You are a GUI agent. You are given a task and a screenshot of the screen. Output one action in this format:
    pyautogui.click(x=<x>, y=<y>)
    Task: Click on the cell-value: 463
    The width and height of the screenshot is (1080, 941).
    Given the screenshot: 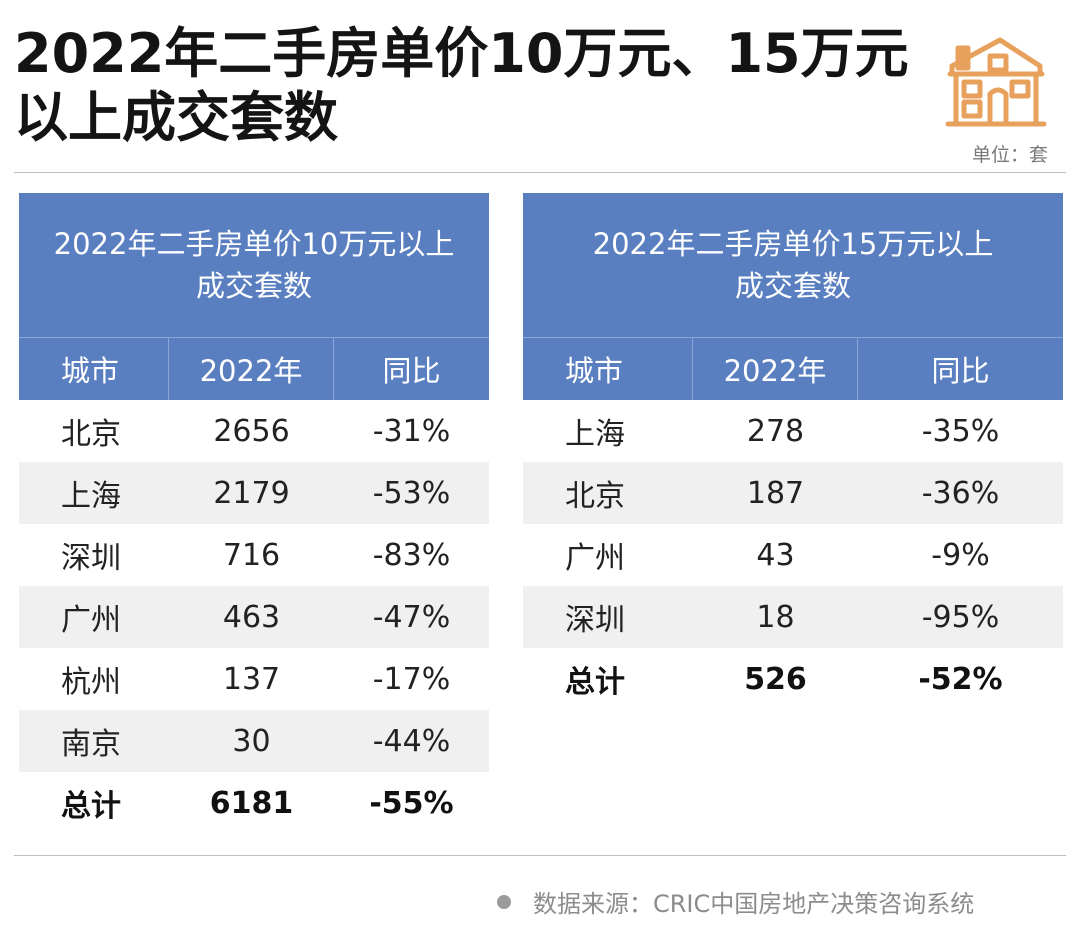 What is the action you would take?
    pyautogui.click(x=251, y=617)
    